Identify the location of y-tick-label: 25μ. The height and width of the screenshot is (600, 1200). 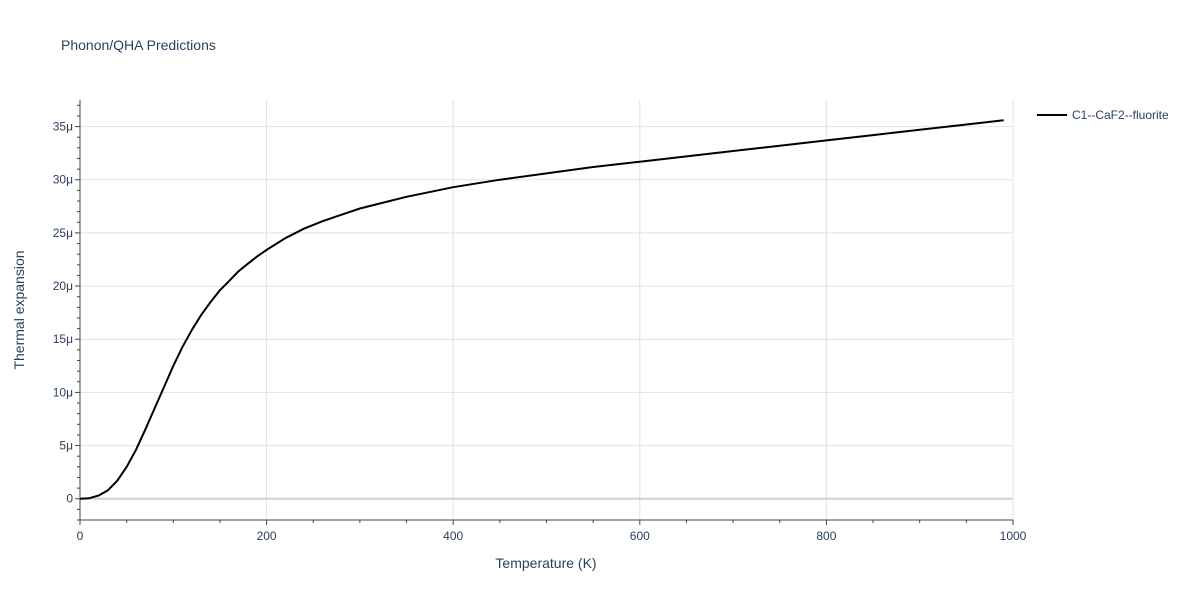
(63, 233).